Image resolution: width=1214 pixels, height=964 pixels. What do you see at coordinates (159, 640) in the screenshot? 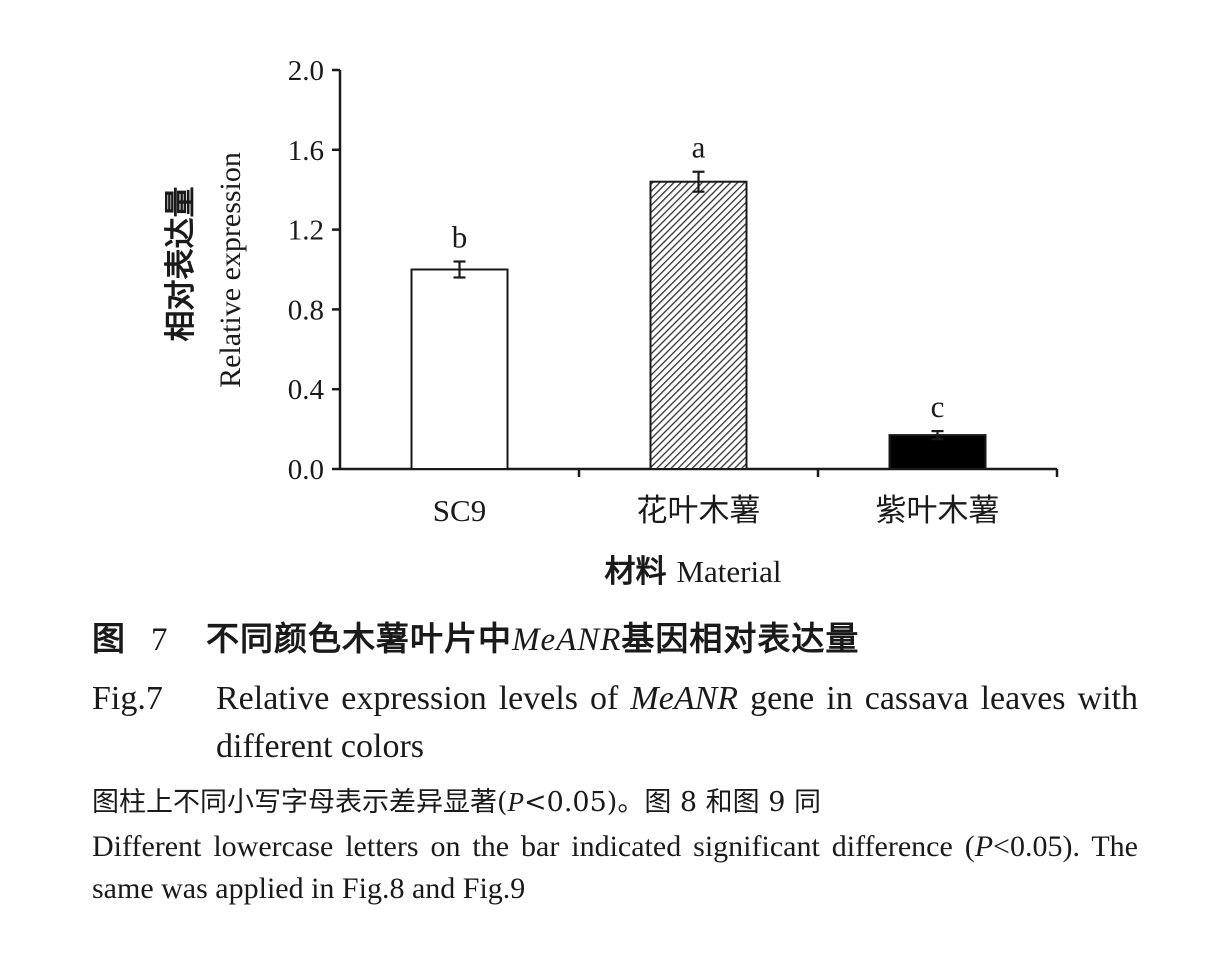
I see `caption-cn-number: 7` at bounding box center [159, 640].